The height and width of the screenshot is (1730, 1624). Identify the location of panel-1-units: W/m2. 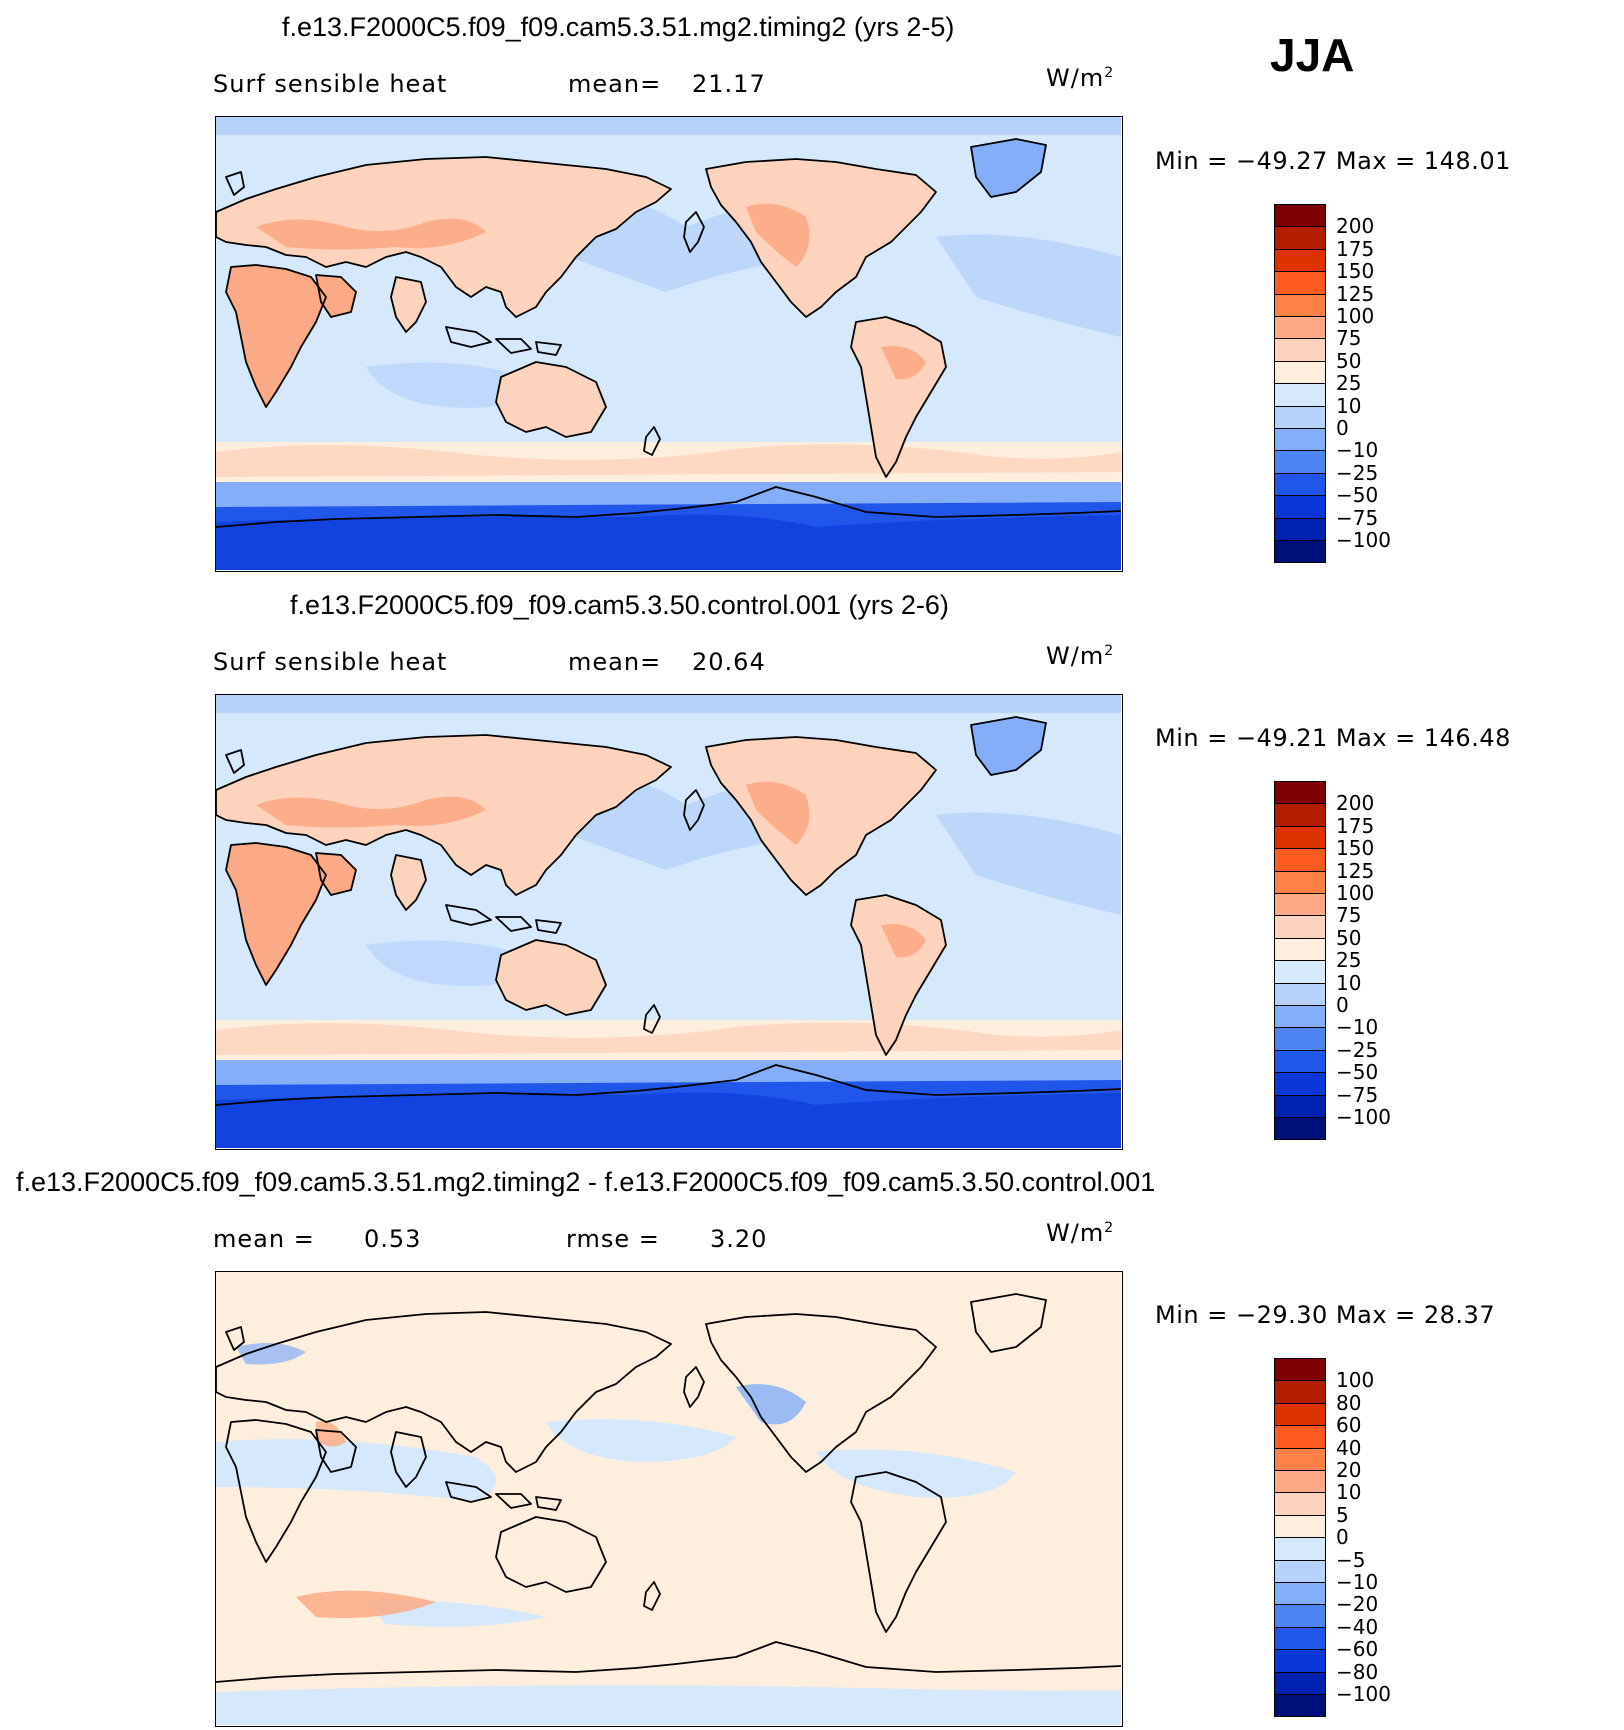
(1080, 78).